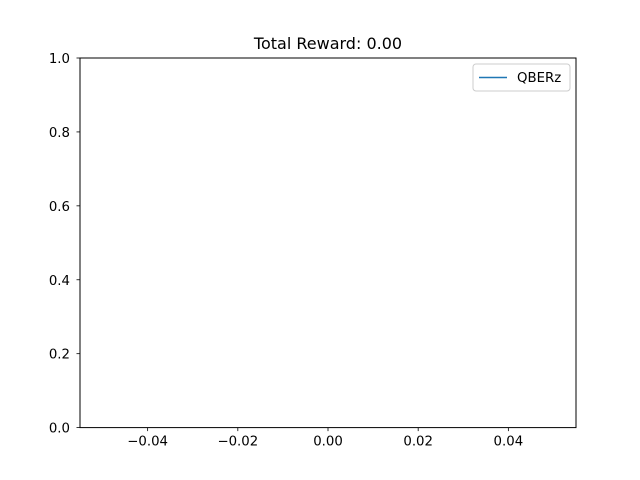  What do you see at coordinates (147, 442) in the screenshot?
I see `x-tick-label: −0.04` at bounding box center [147, 442].